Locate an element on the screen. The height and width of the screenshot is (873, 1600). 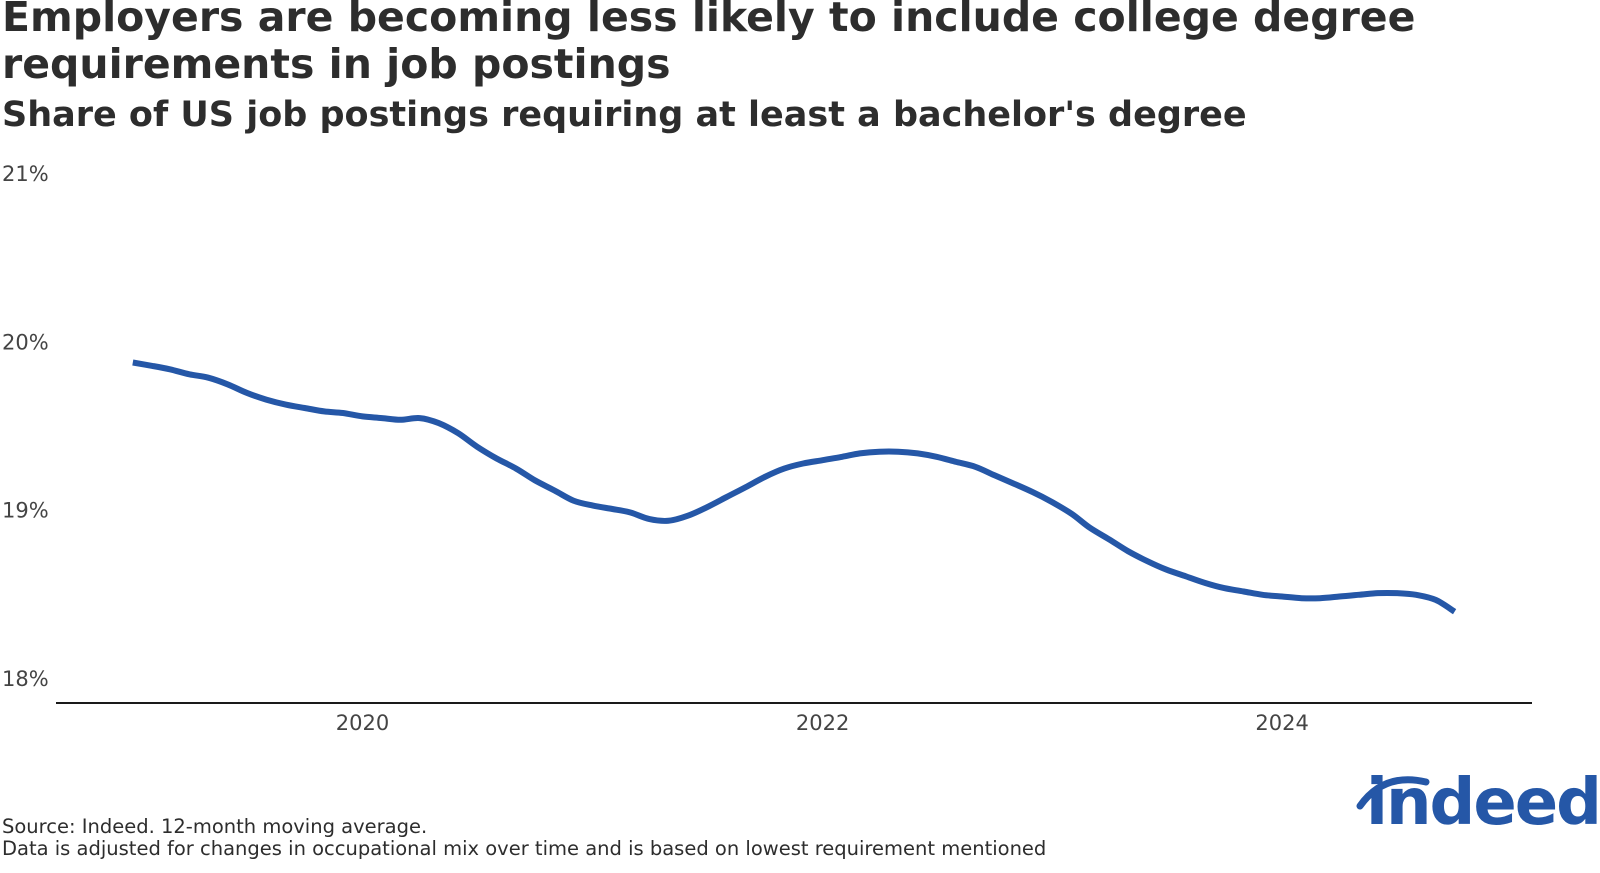
logo-wordmark: indeed is located at coordinates (1483, 803).